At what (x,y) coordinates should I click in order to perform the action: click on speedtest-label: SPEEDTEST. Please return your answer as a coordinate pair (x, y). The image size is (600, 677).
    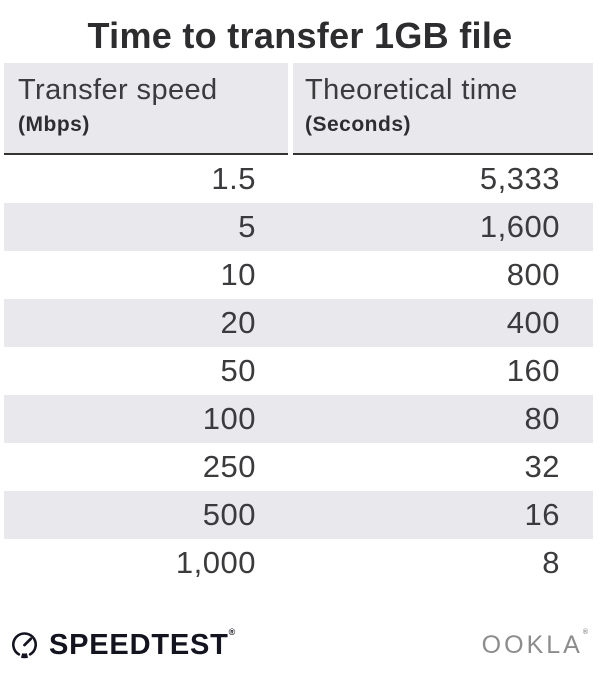
    Looking at the image, I should click on (139, 645).